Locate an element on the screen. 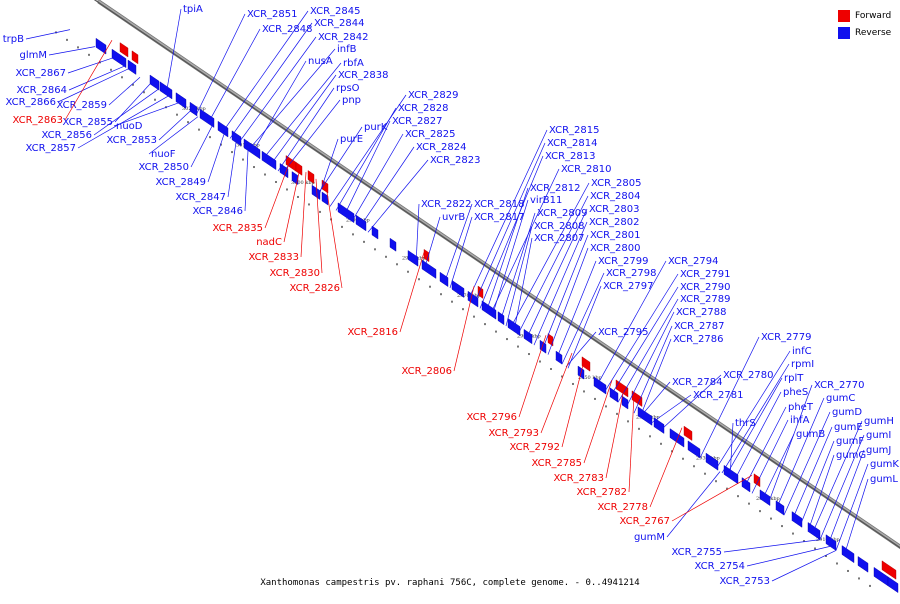 The height and width of the screenshot is (604, 900). forward-gene-label: nadC is located at coordinates (269, 242).